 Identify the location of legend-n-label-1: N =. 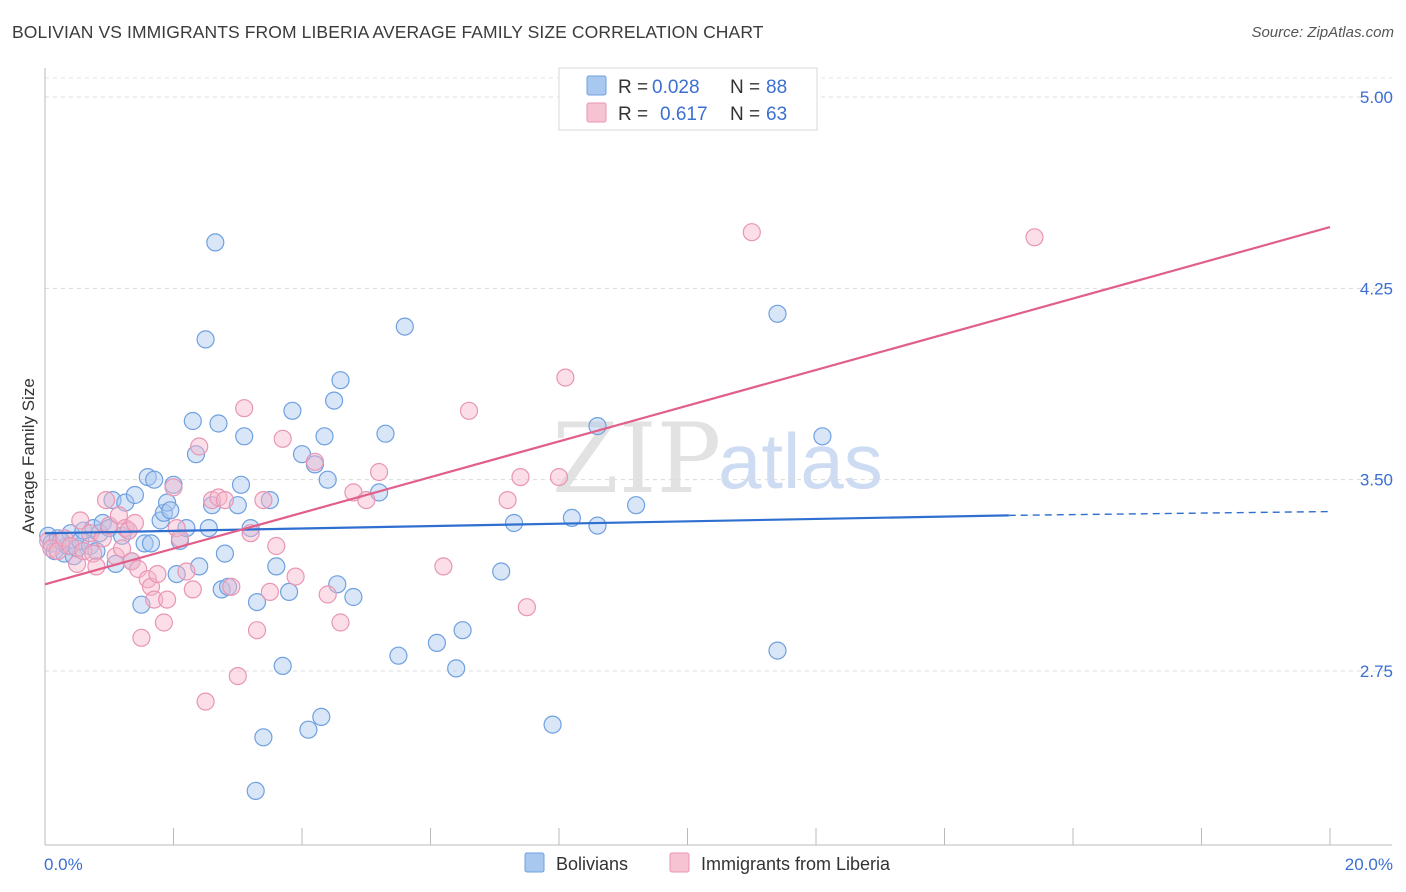
(745, 87).